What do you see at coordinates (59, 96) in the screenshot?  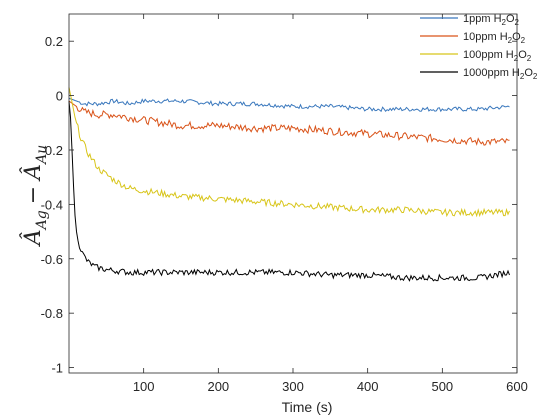 I see `y-tick-label: 0` at bounding box center [59, 96].